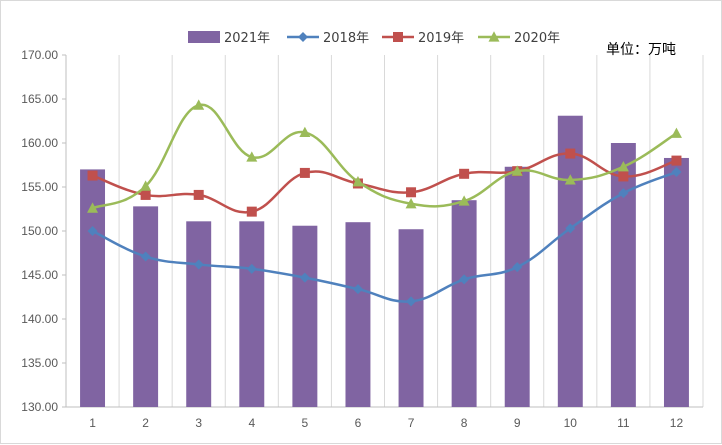 Image resolution: width=722 pixels, height=445 pixels. Describe the element at coordinates (305, 423) in the screenshot. I see `x-tick-label: 5` at that location.